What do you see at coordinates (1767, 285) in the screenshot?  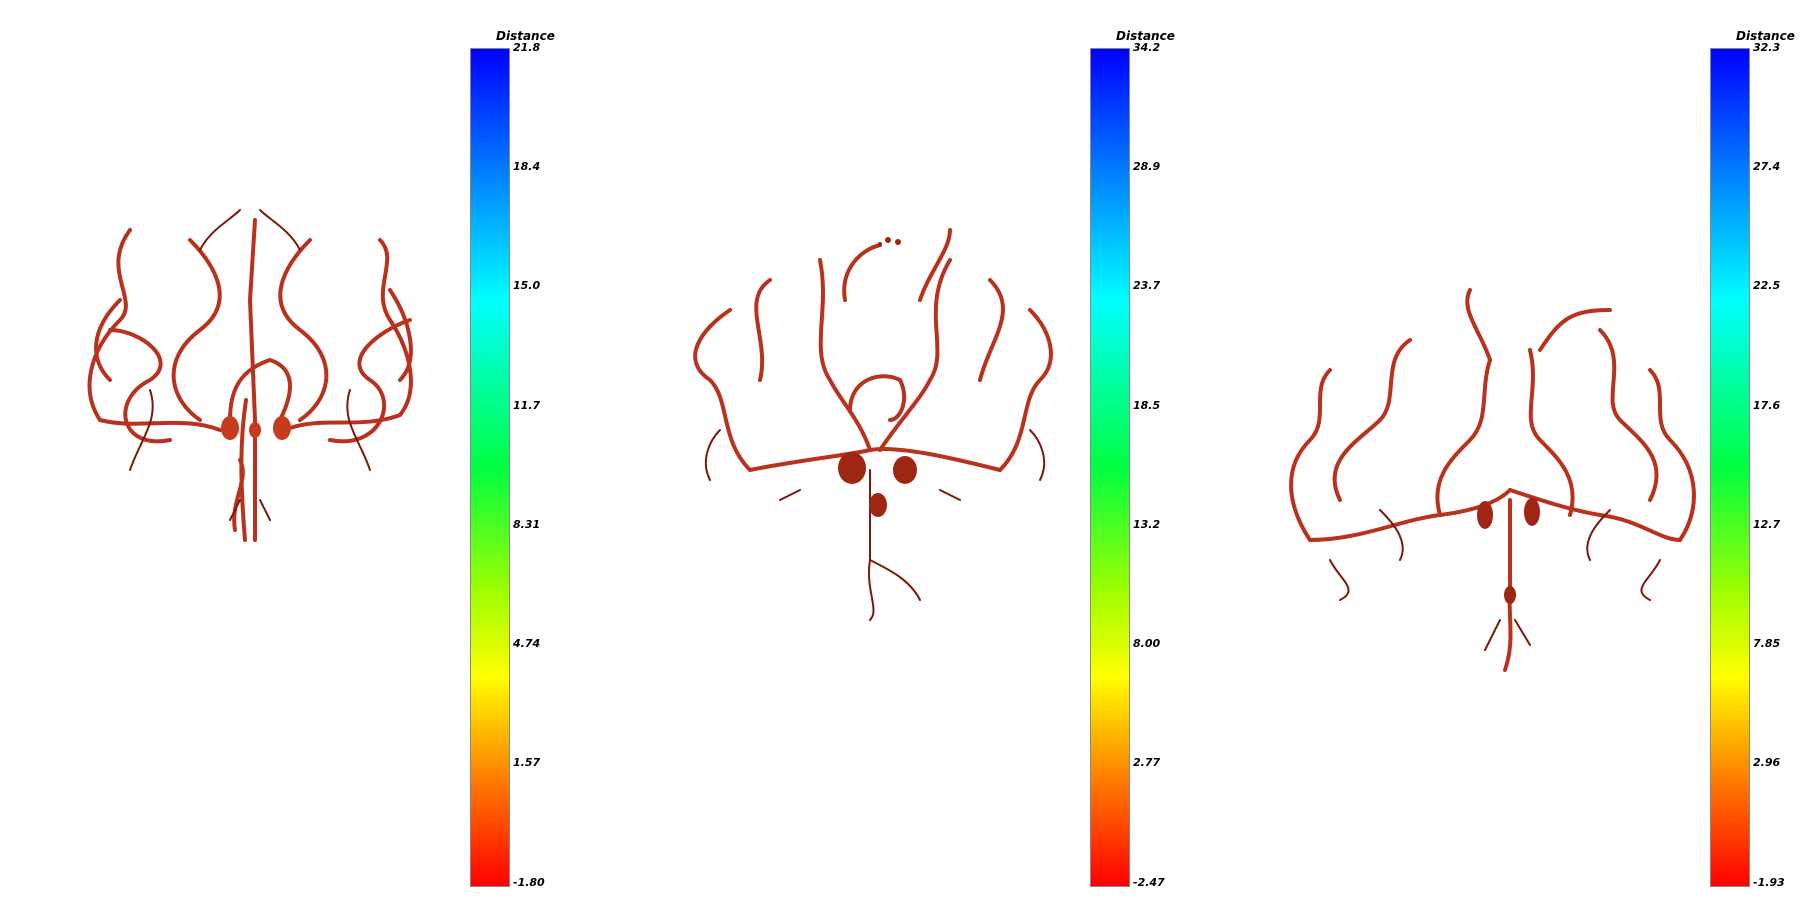 I see `colorbar-tick: 22.5` at bounding box center [1767, 285].